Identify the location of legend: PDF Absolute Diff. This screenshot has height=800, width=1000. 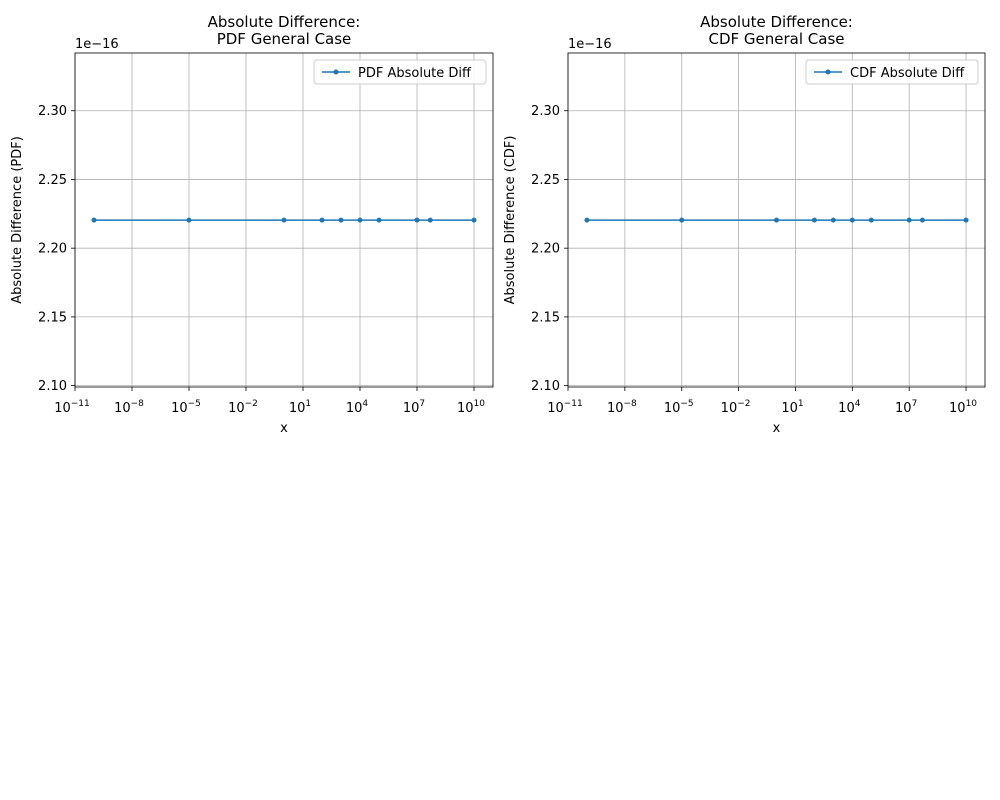
(400, 72).